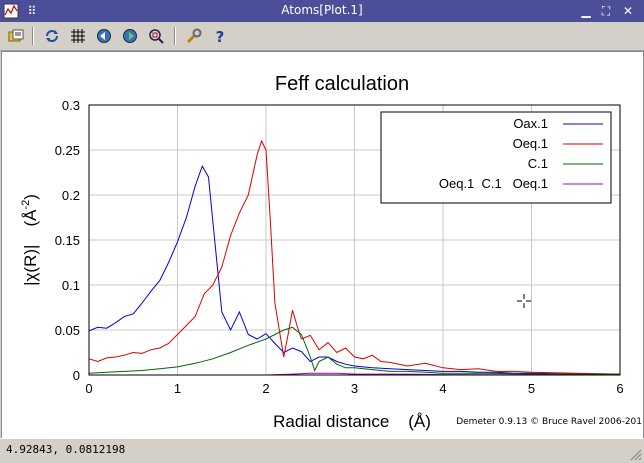  Describe the element at coordinates (32, 11) in the screenshot. I see `menu-dots-icon: ⠿` at that location.